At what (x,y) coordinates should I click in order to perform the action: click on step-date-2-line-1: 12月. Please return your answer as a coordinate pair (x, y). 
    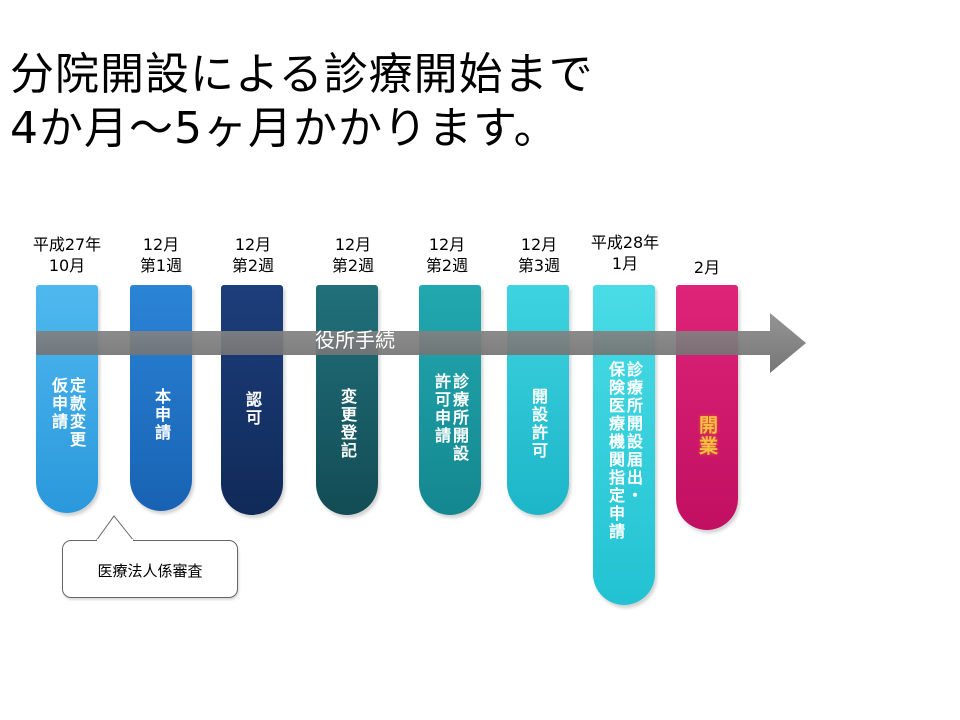
    Looking at the image, I should click on (161, 244).